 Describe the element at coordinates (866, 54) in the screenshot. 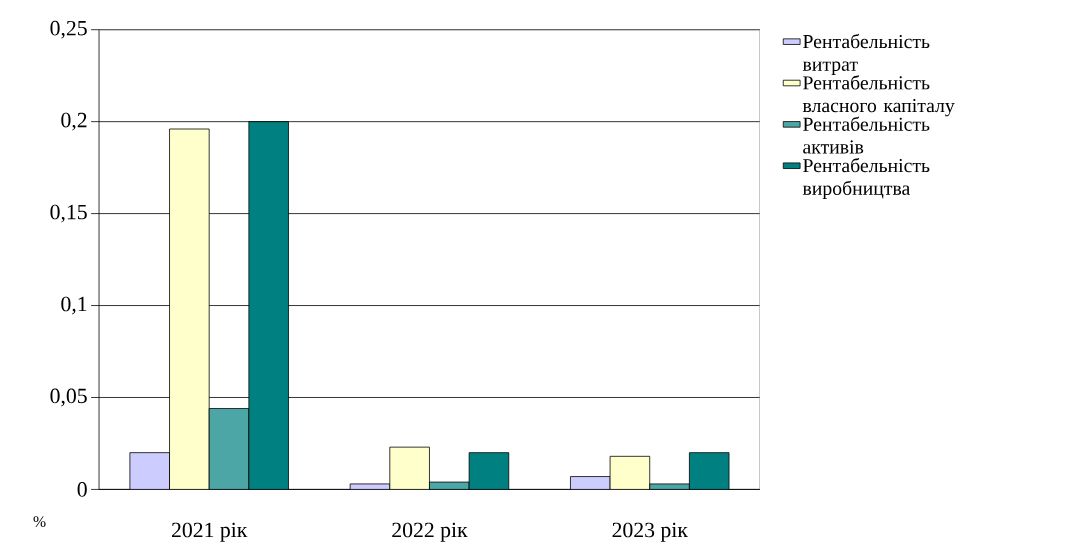

I see `legend-label: Рентабельність витрат` at that location.